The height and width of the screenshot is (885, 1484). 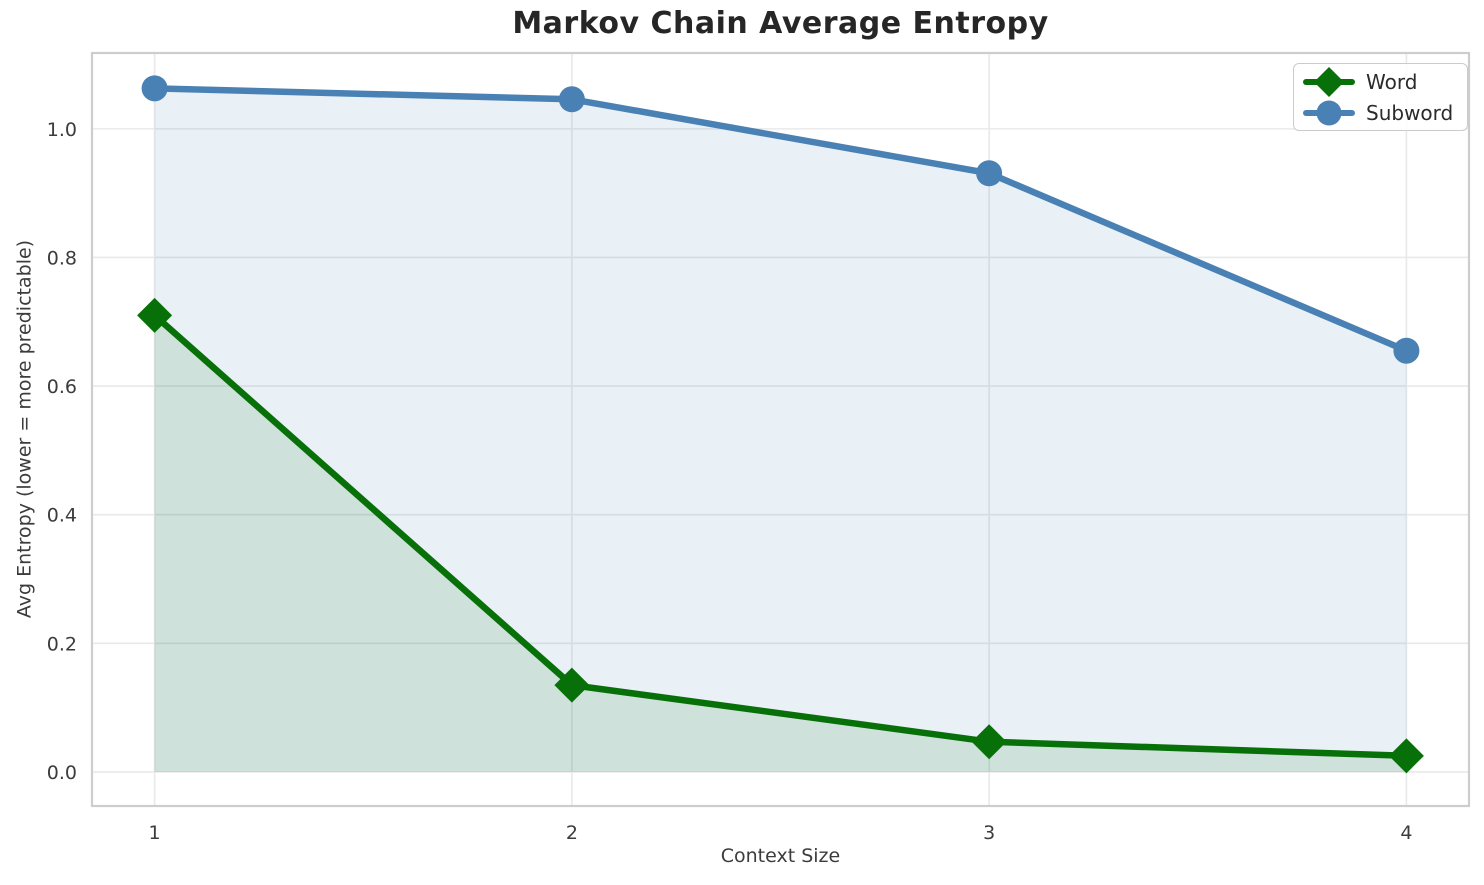 What do you see at coordinates (1406, 350) in the screenshot?
I see `subword-marker-x4` at bounding box center [1406, 350].